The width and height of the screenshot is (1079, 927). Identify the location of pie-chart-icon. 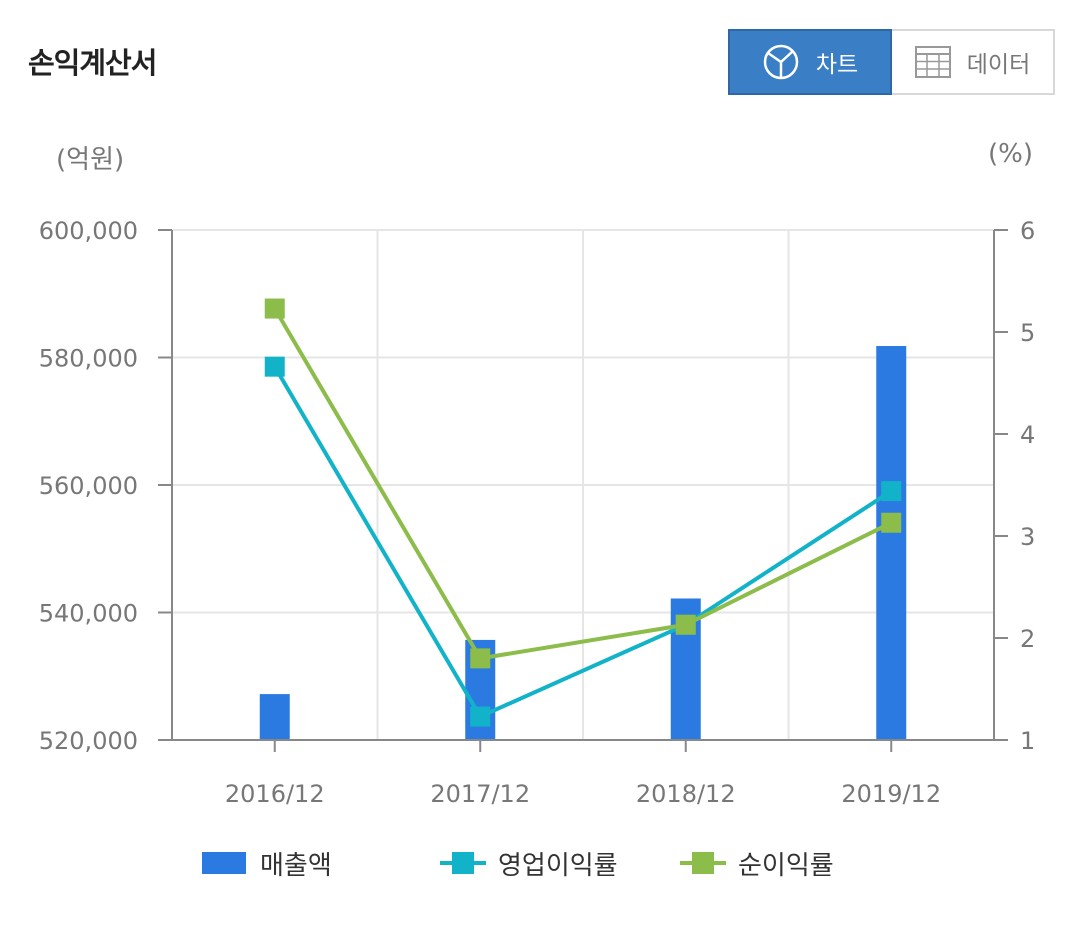
(781, 62).